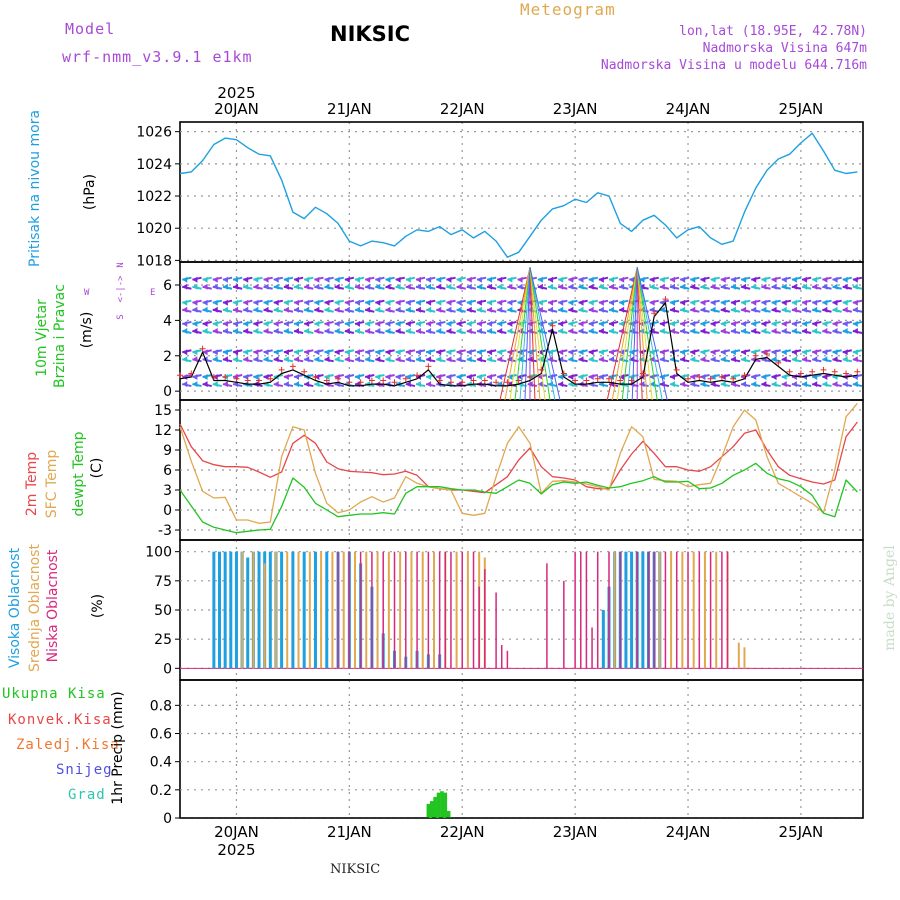 Image resolution: width=900 pixels, height=900 pixels. I want to click on day-label-top: 23JAN, so click(575, 109).